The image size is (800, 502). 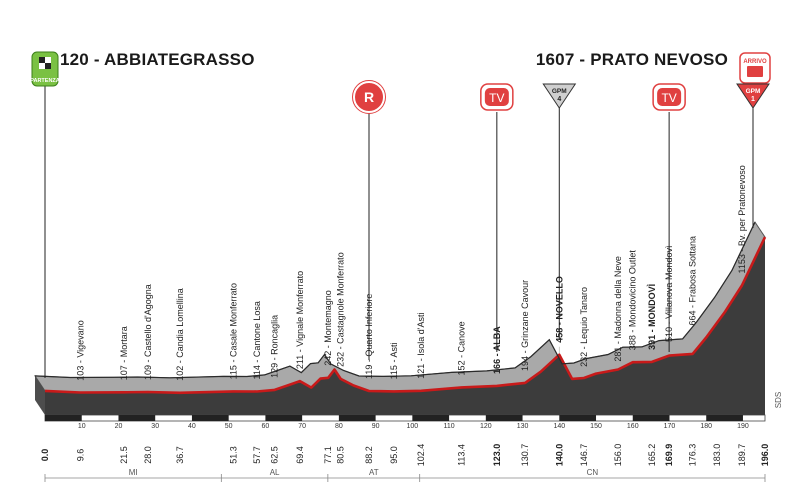 I want to click on km-distance-label: 113.4, so click(x=462, y=455).